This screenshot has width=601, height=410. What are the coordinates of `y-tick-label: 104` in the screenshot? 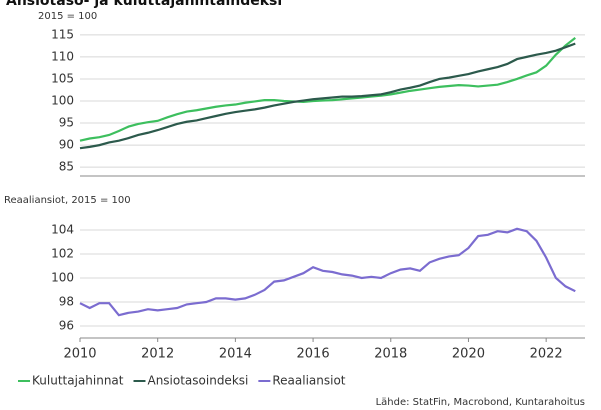 It's located at (62, 230).